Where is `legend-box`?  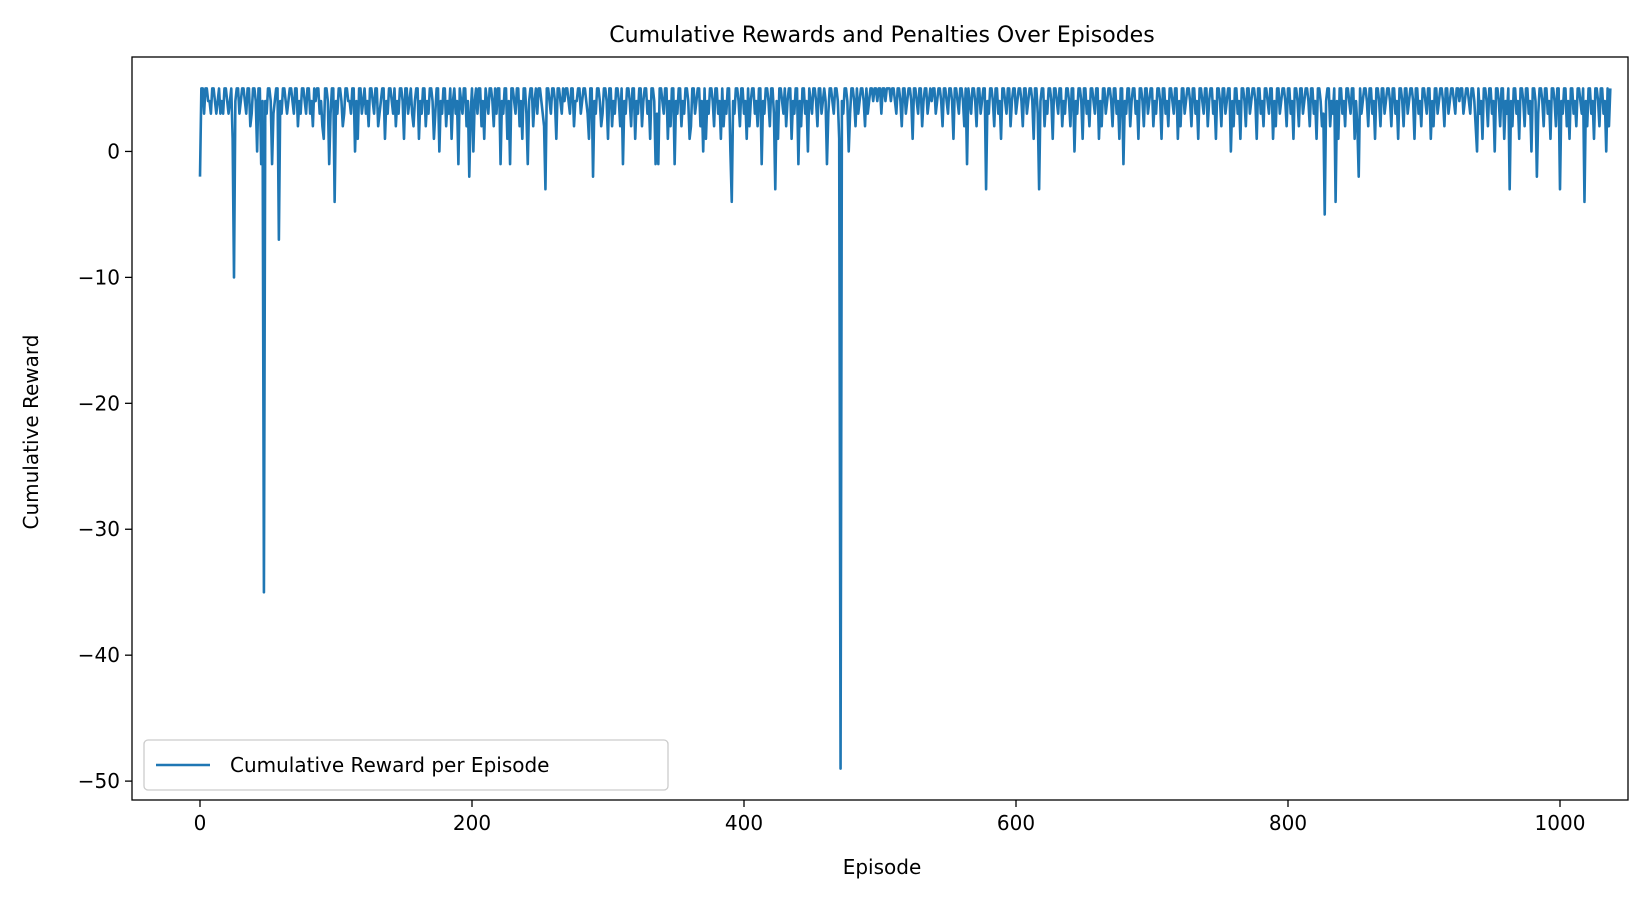 legend-box is located at coordinates (406, 765).